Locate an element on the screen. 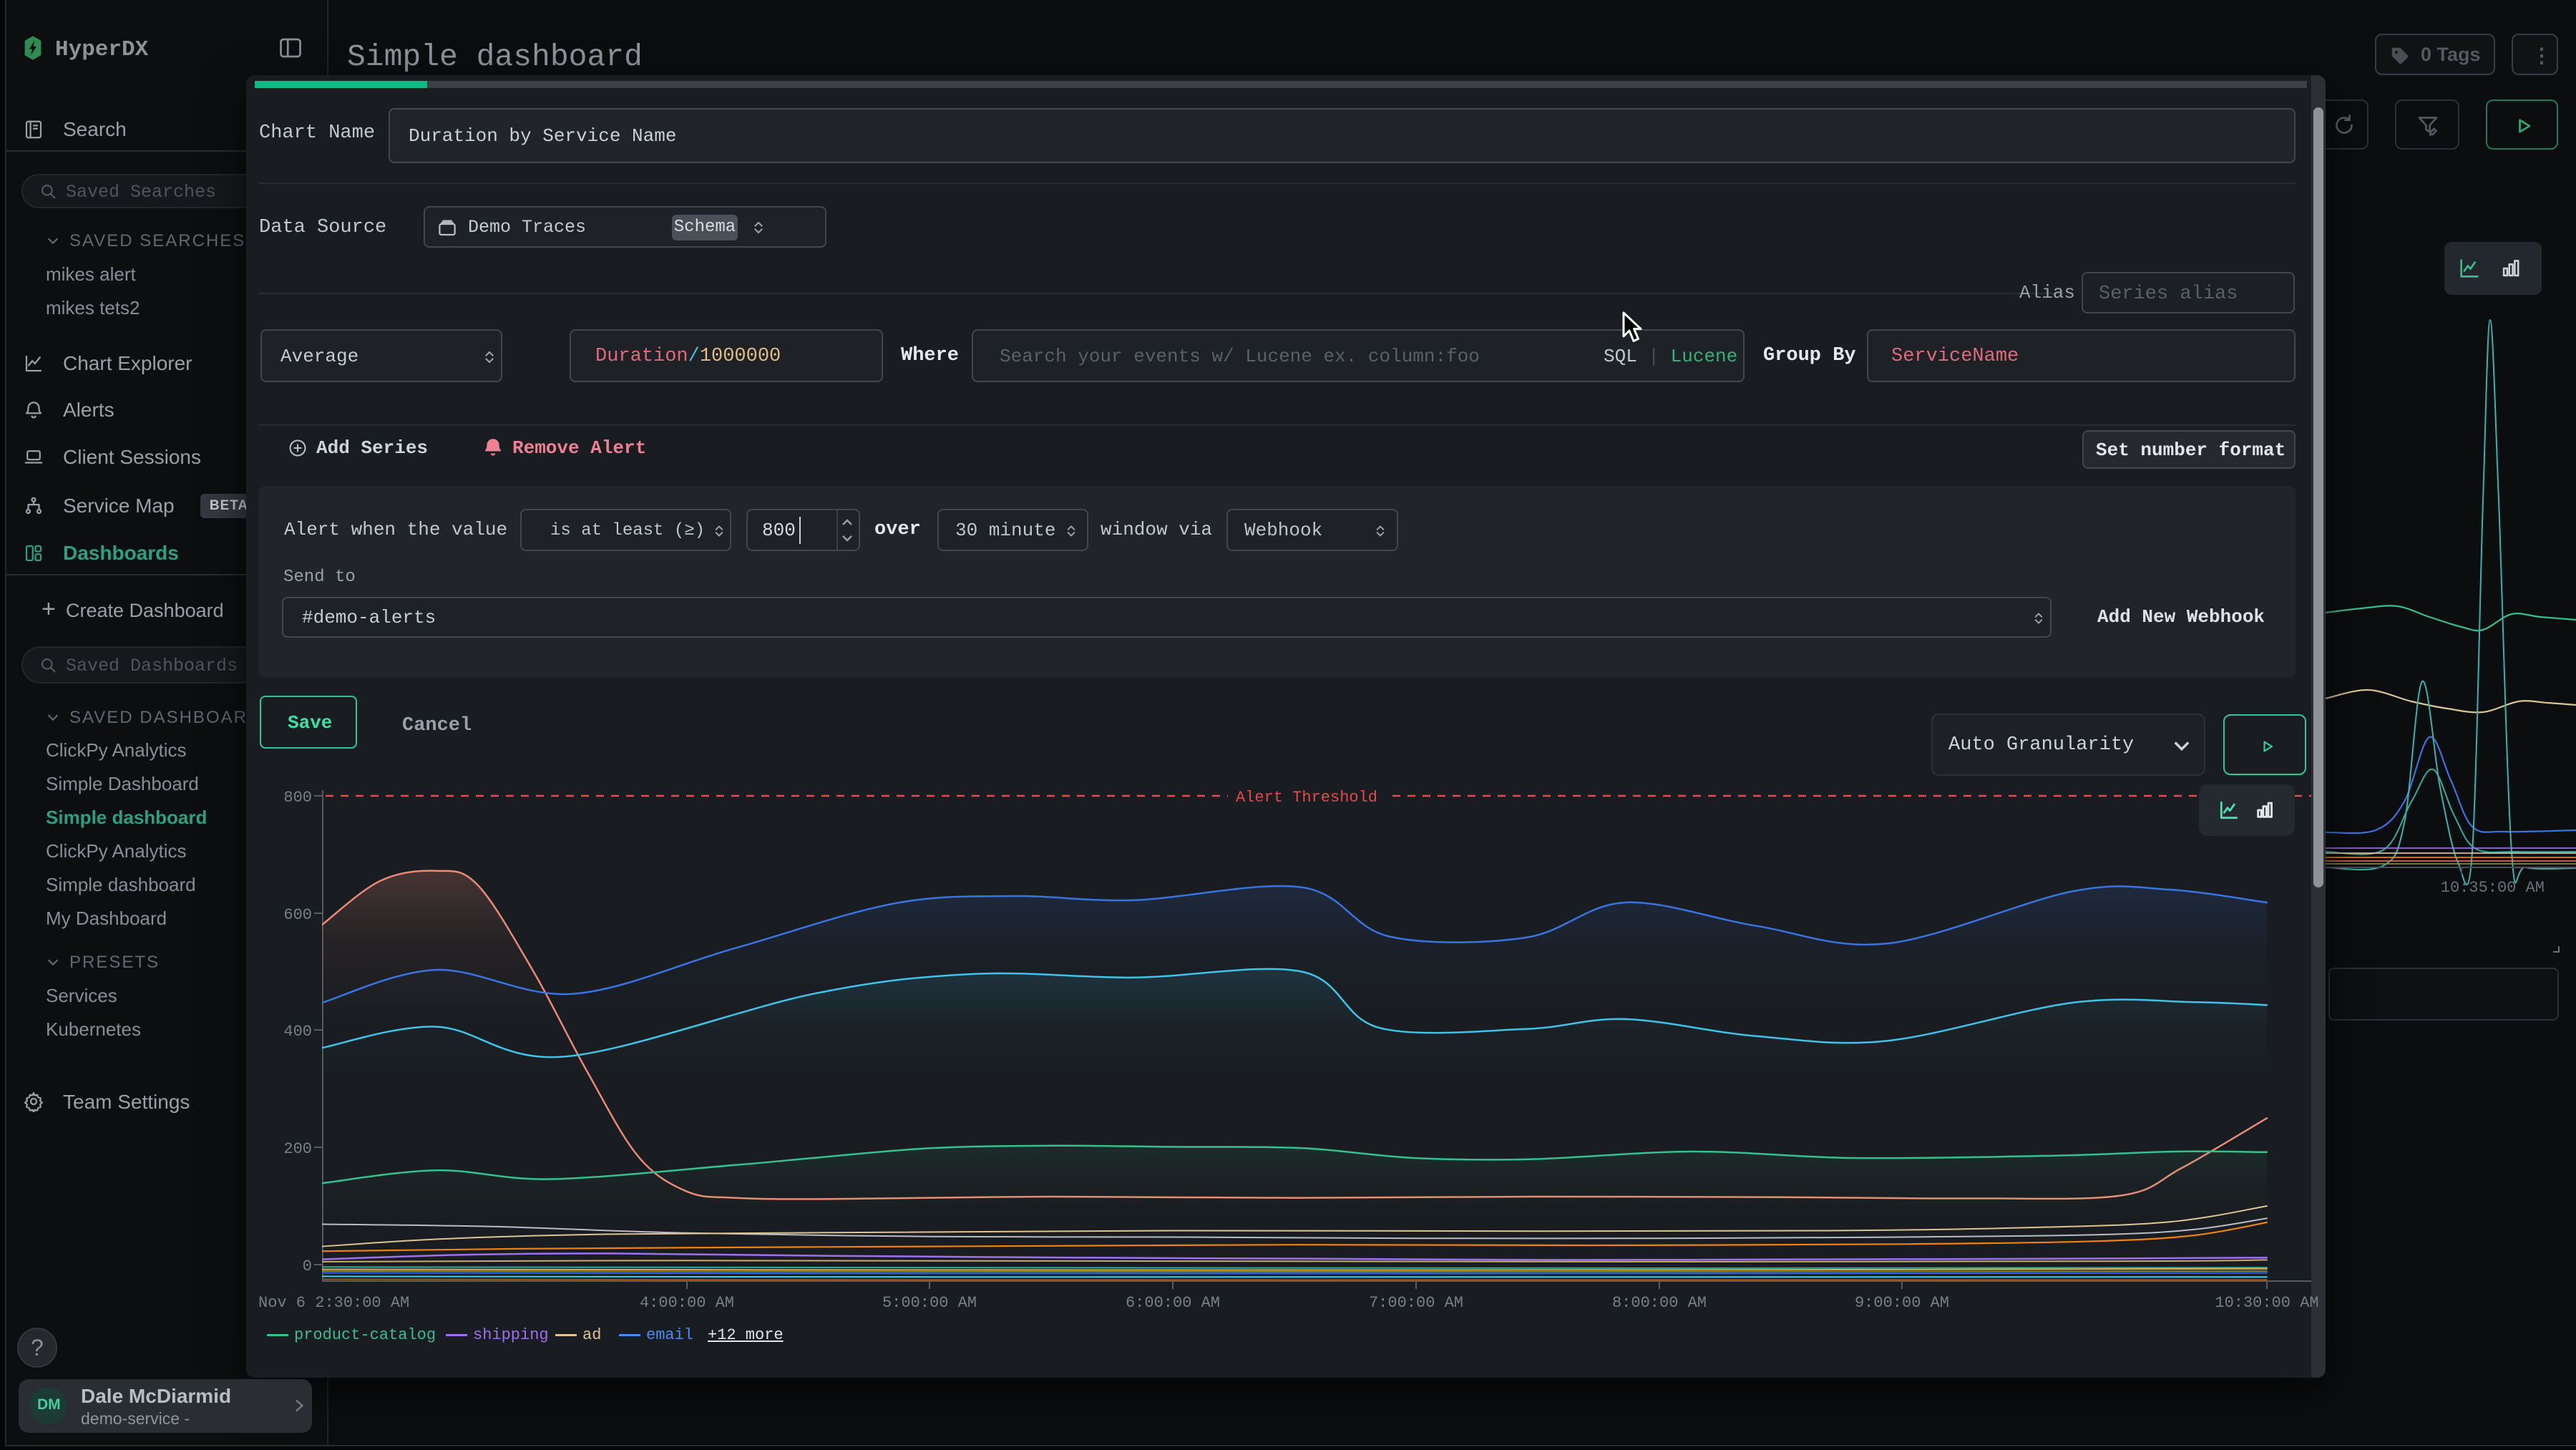 The width and height of the screenshot is (2576, 1450). svg-text: 800 is located at coordinates (297, 798).